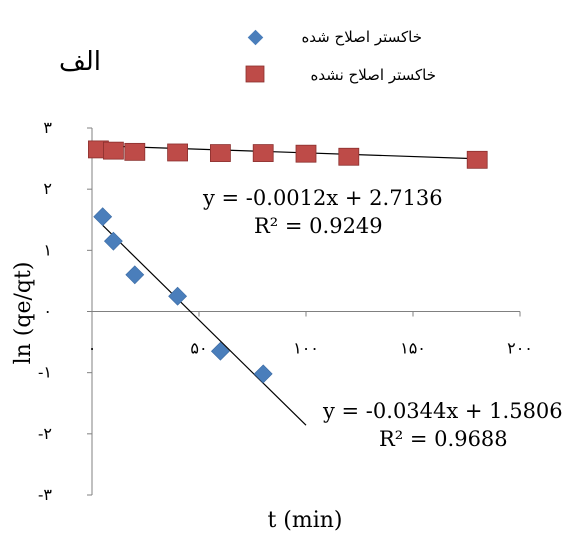 The width and height of the screenshot is (562, 535). I want to click on legend: خاکستر اصلاح شده خاکستر اصلاح نشده, so click(340, 56).